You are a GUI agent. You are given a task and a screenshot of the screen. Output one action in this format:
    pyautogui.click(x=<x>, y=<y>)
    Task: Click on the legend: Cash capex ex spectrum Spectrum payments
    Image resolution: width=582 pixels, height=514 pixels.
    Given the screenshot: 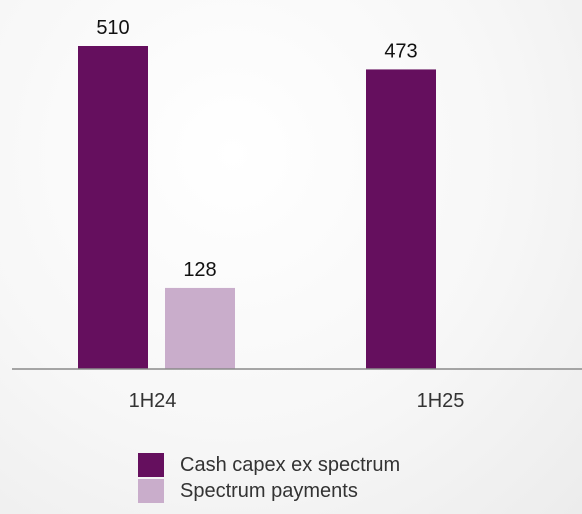 What is the action you would take?
    pyautogui.click(x=269, y=478)
    